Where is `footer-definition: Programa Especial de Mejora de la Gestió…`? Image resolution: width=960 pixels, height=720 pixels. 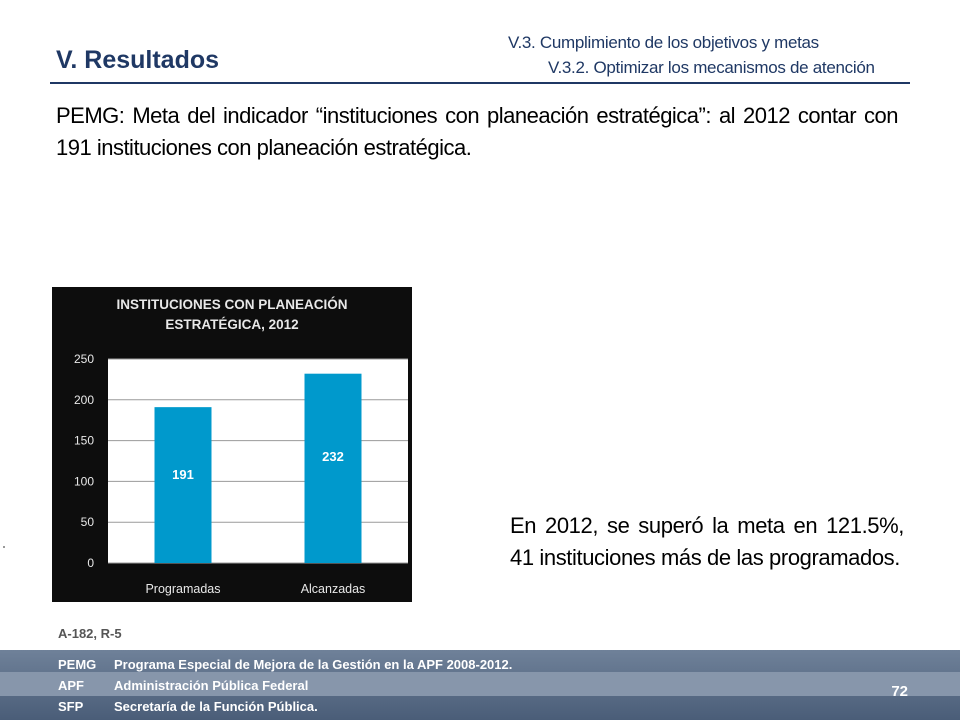 footer-definition: Programa Especial de Mejora de la Gestió… is located at coordinates (313, 664).